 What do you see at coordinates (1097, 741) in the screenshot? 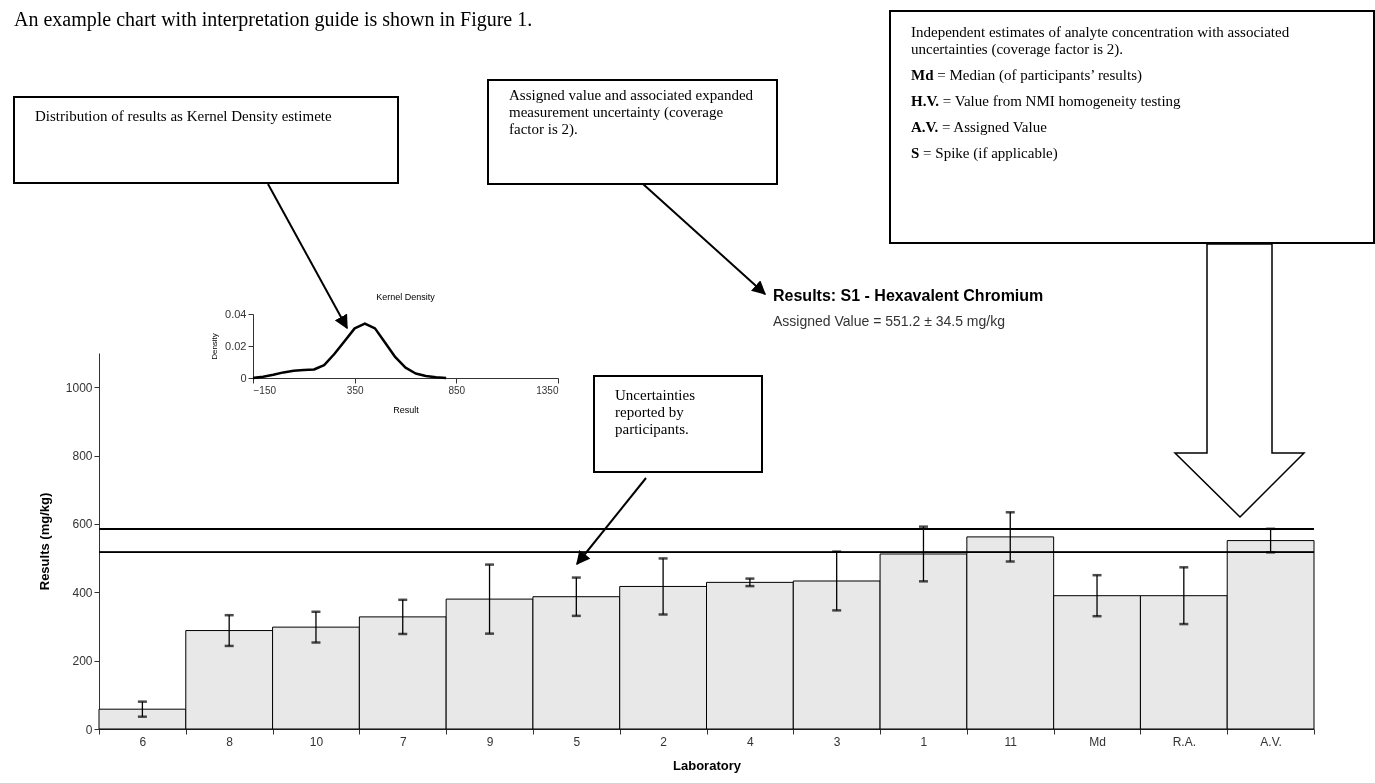
I see `x-tick-label: Md` at bounding box center [1097, 741].